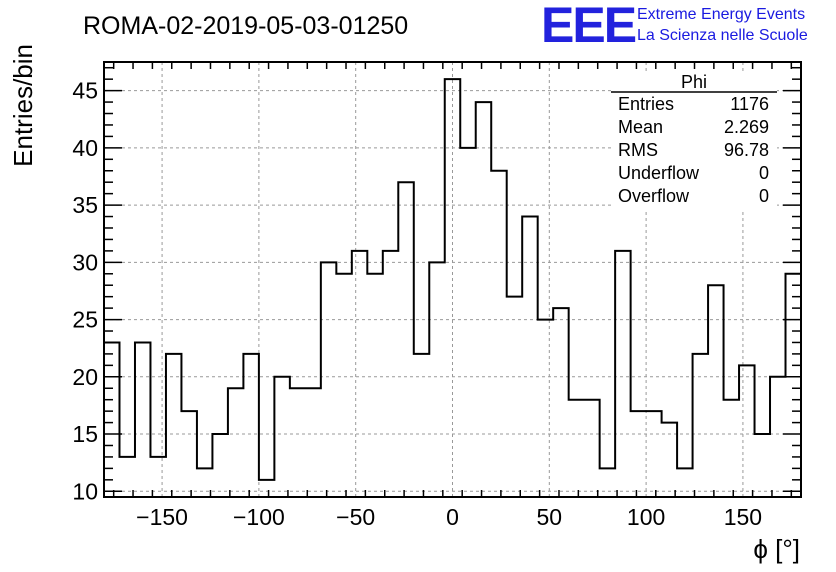 The width and height of the screenshot is (836, 572). Describe the element at coordinates (721, 14) in the screenshot. I see `eee-logo-line1: Extreme Energy Events` at that location.